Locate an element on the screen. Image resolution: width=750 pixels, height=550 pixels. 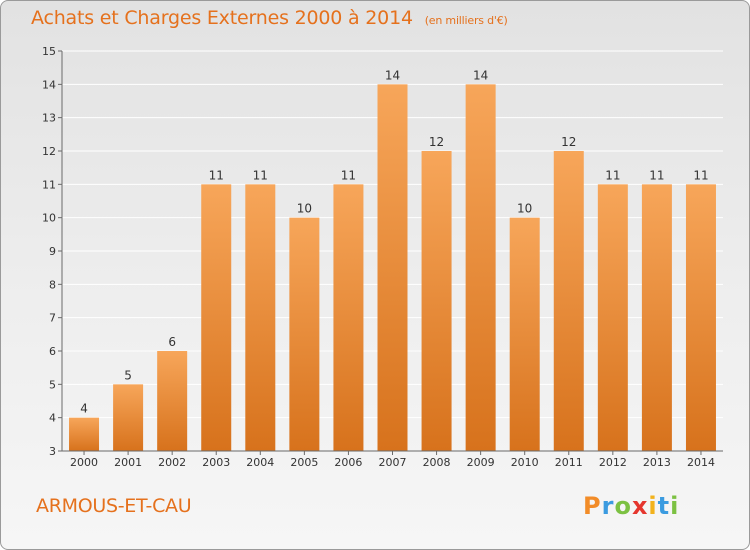
y-tick-label: 10 is located at coordinates (49, 218).